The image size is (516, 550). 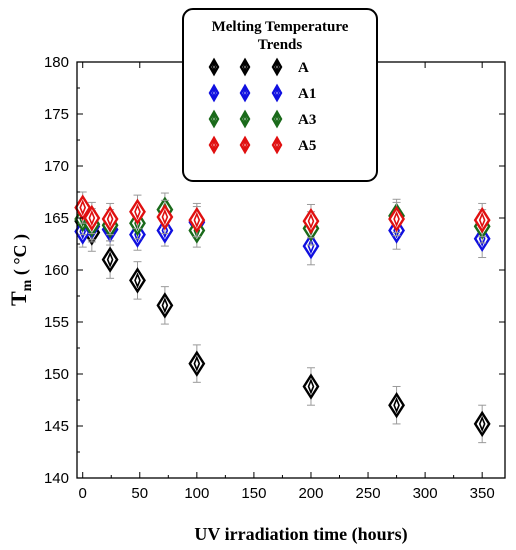 What do you see at coordinates (307, 120) in the screenshot?
I see `legend-label: A3` at bounding box center [307, 120].